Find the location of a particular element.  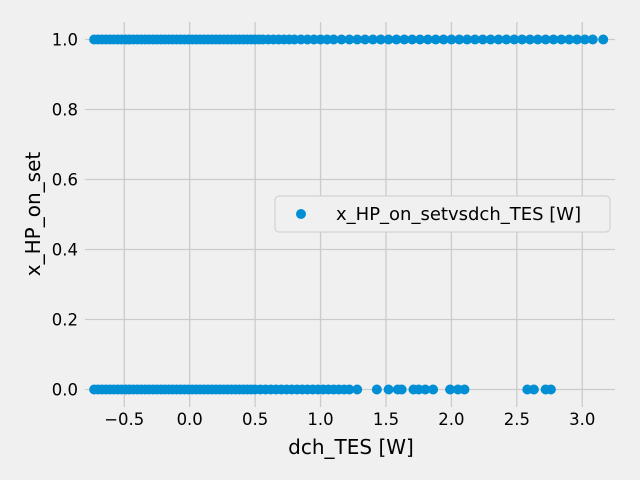

x-tick-label: 1.5 is located at coordinates (386, 419).